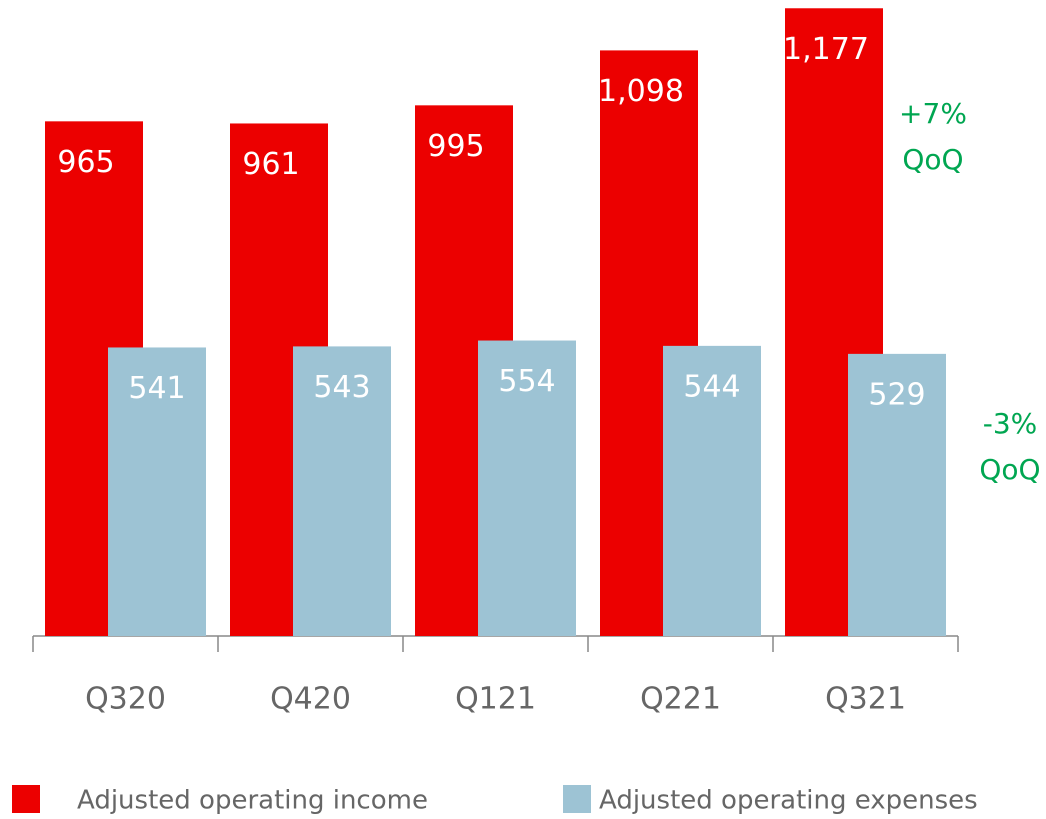 This screenshot has height=819, width=1046. Describe the element at coordinates (310, 699) in the screenshot. I see `x-tick-label: Q420` at that location.